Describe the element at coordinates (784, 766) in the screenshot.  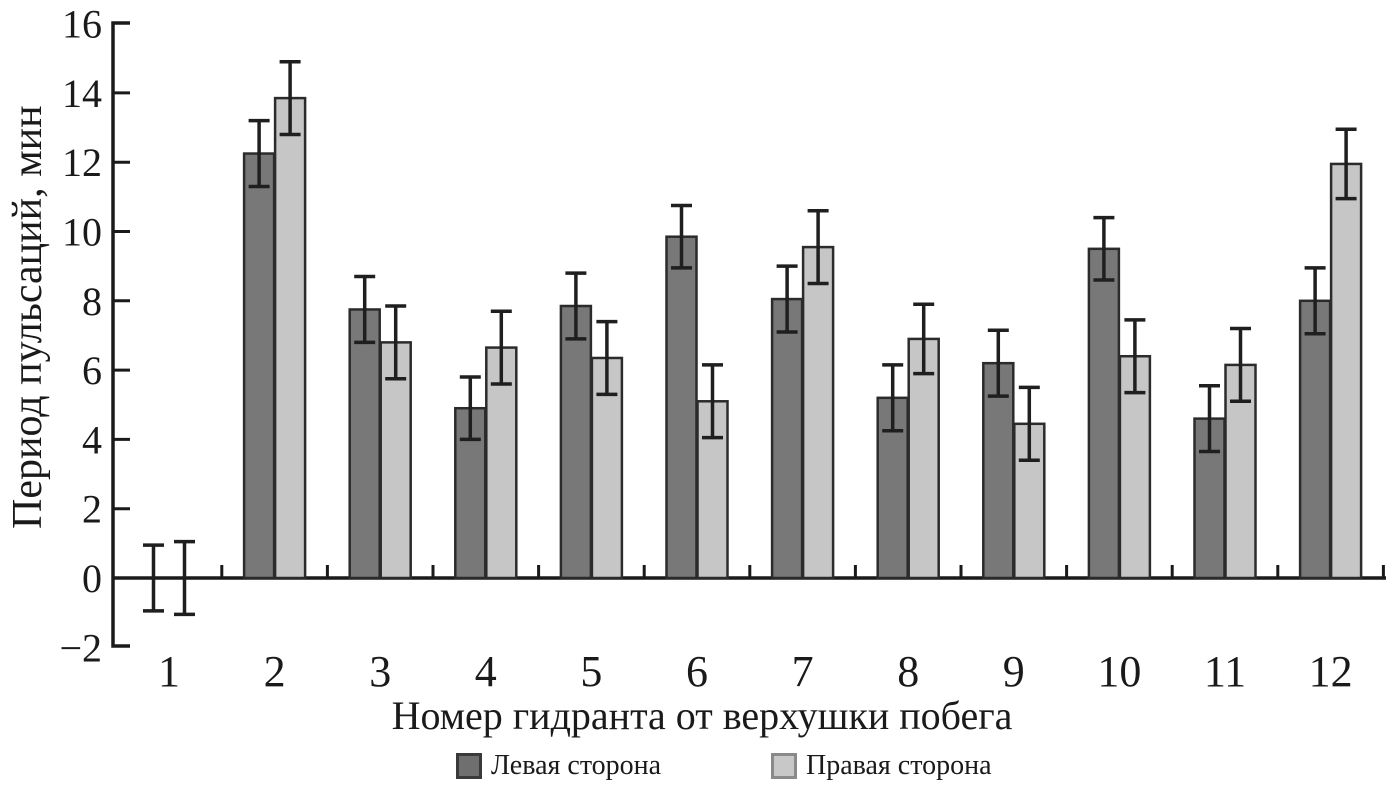
I see `legend-swatch-right-side` at that location.